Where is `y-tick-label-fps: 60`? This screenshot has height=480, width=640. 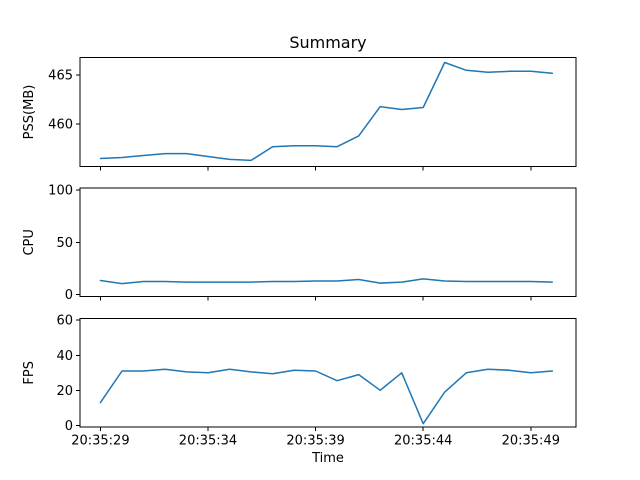
y-tick-label-fps: 60 is located at coordinates (64, 321).